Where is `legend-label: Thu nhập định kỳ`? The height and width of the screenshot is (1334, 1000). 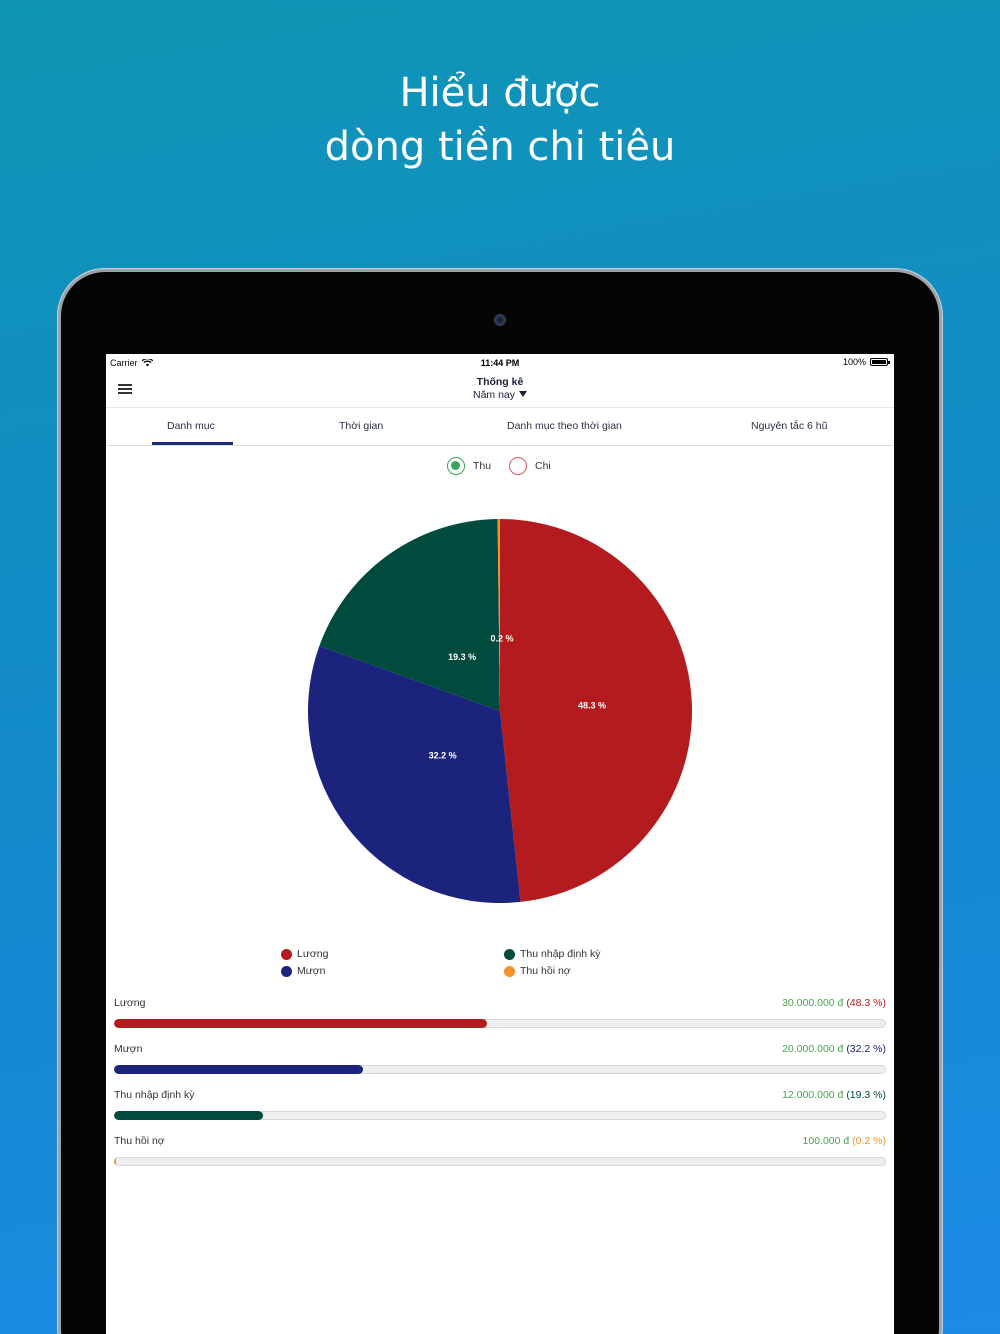 legend-label: Thu nhập định kỳ is located at coordinates (560, 954).